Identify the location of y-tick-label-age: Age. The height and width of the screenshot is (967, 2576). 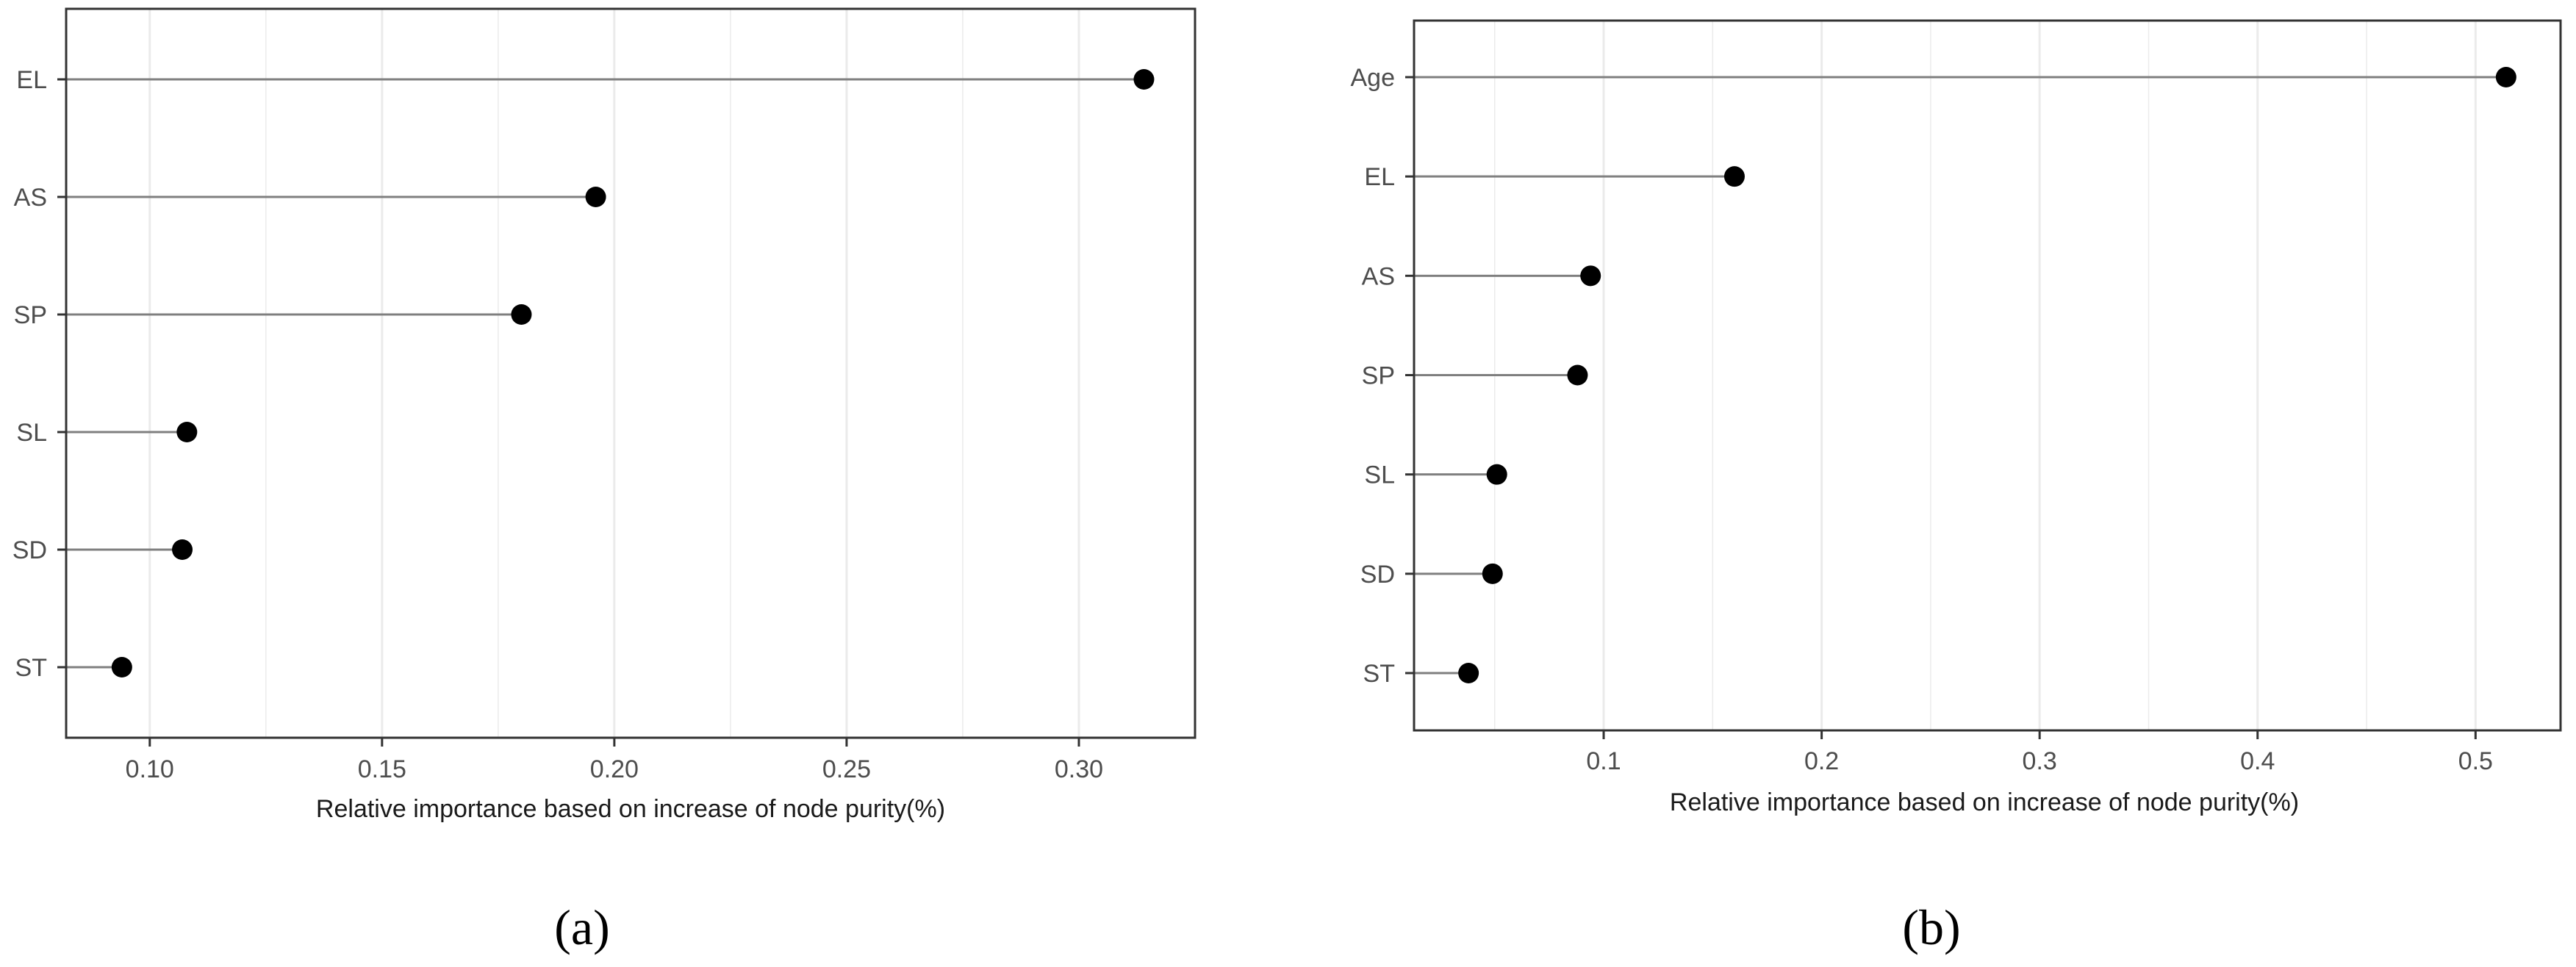
(1373, 78).